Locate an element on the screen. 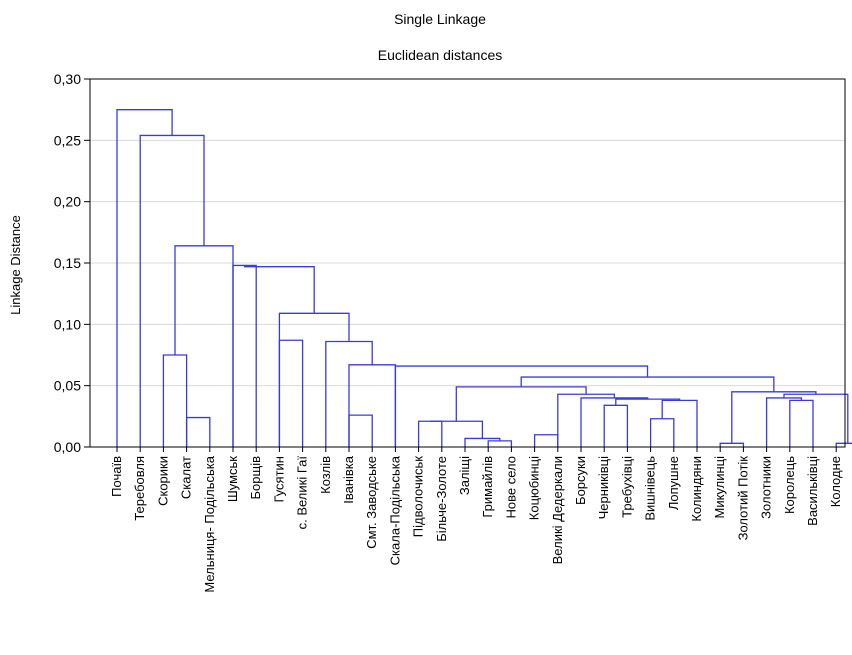 Image resolution: width=852 pixels, height=655 pixels. leaf-label: Гримайлів is located at coordinates (487, 487).